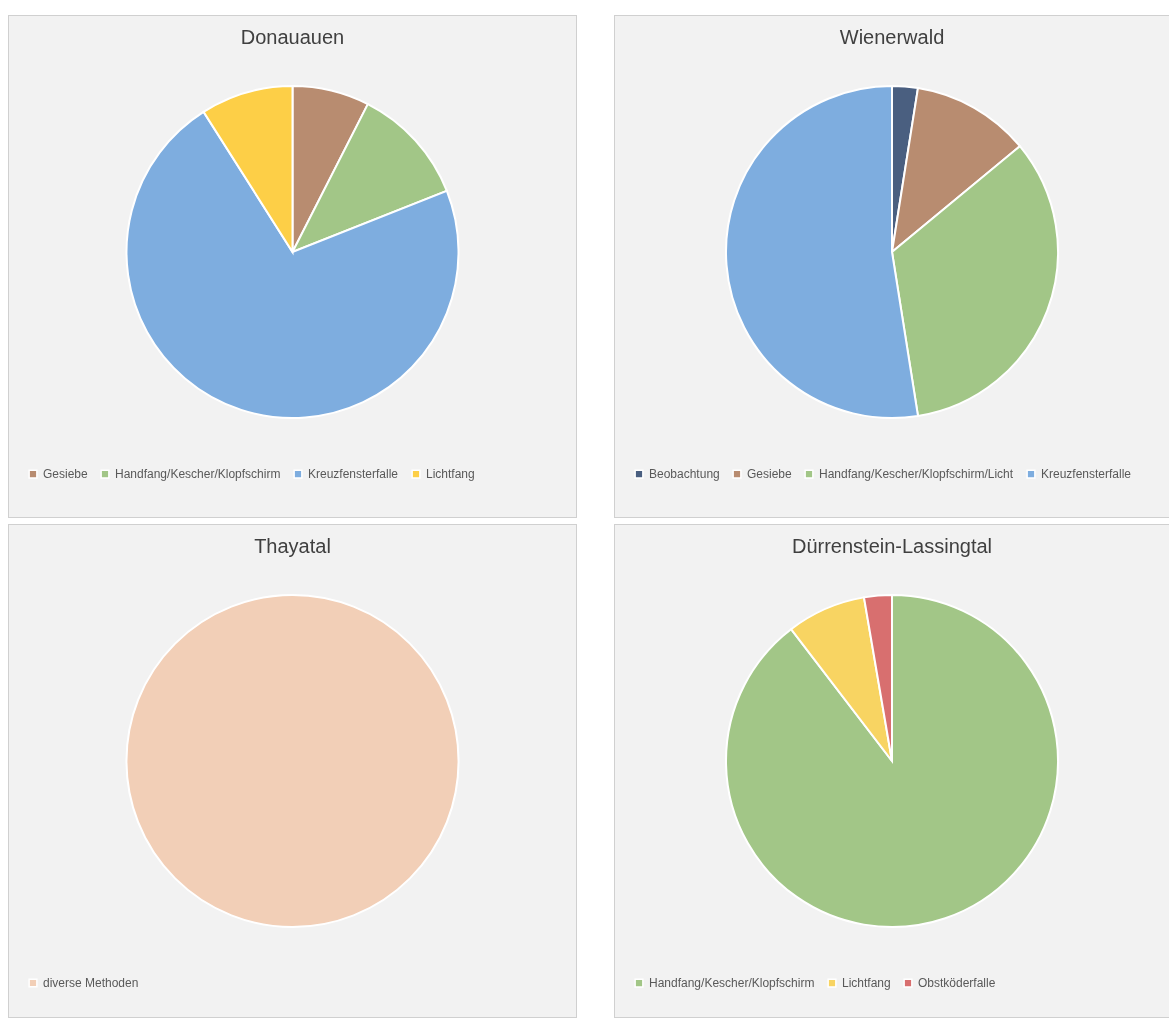 The image size is (1169, 1028). What do you see at coordinates (892, 546) in the screenshot?
I see `chart-title: Dürrenstein-Lassingtal` at bounding box center [892, 546].